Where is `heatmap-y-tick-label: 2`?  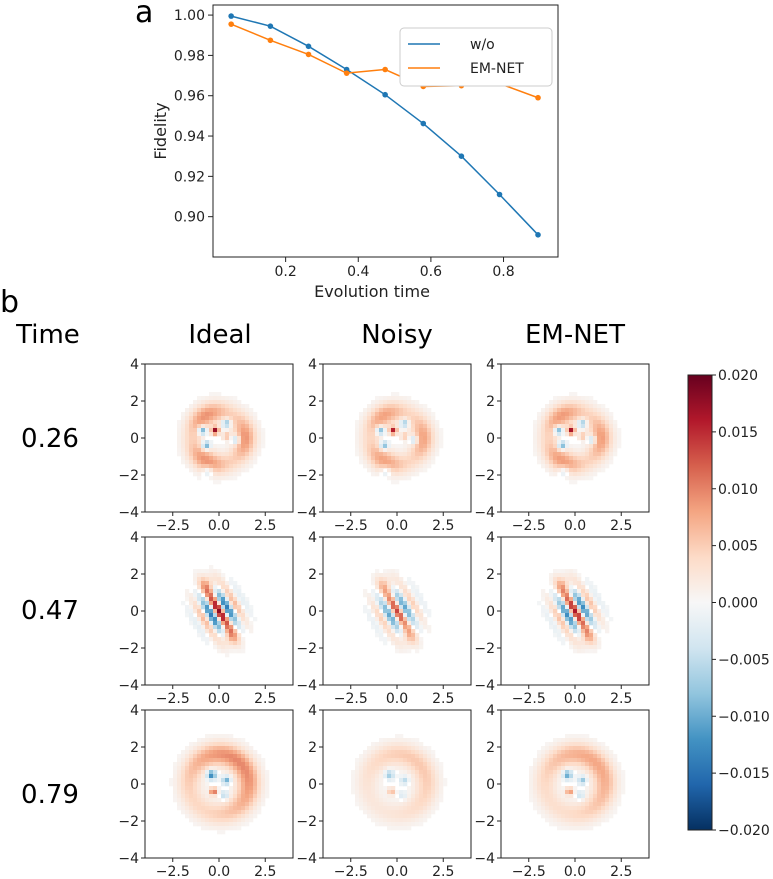
heatmap-y-tick-label: 2 is located at coordinates (312, 402).